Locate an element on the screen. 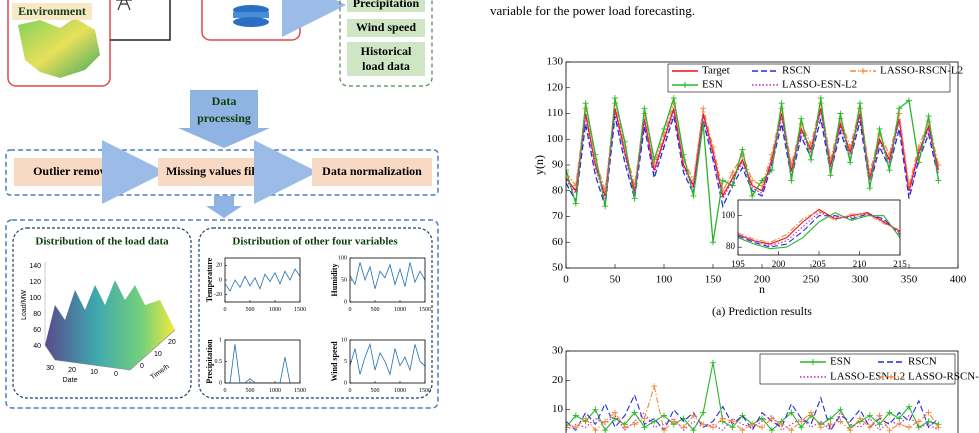 The image size is (979, 433). y-tick-label: 100 is located at coordinates (555, 139).